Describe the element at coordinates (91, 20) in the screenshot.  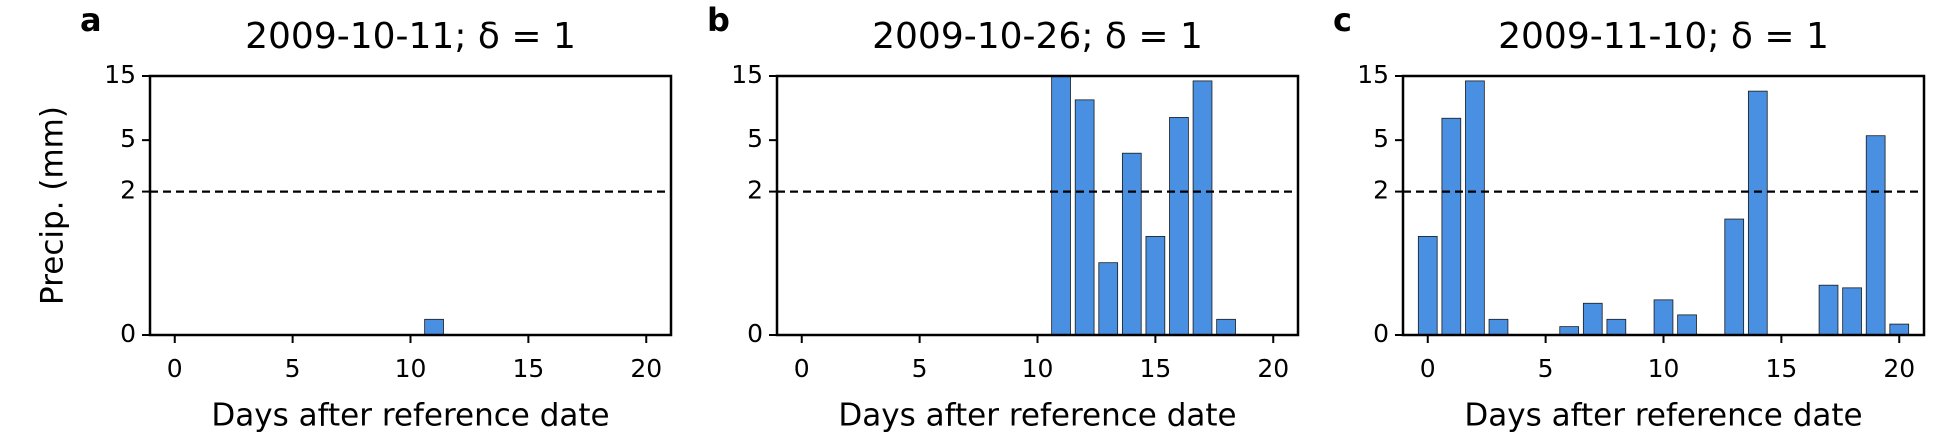
I see `panel-label: a` at that location.